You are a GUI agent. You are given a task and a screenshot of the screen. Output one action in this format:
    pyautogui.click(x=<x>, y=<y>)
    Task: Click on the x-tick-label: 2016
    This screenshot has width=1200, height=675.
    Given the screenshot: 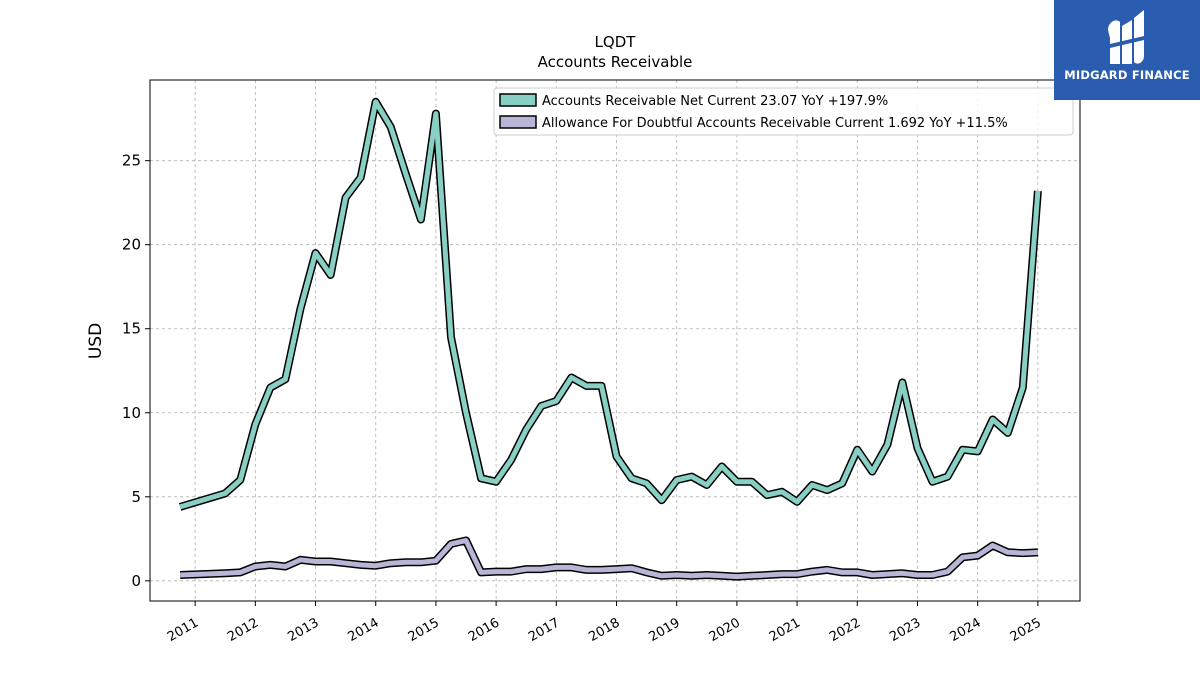 What is the action you would take?
    pyautogui.click(x=484, y=630)
    